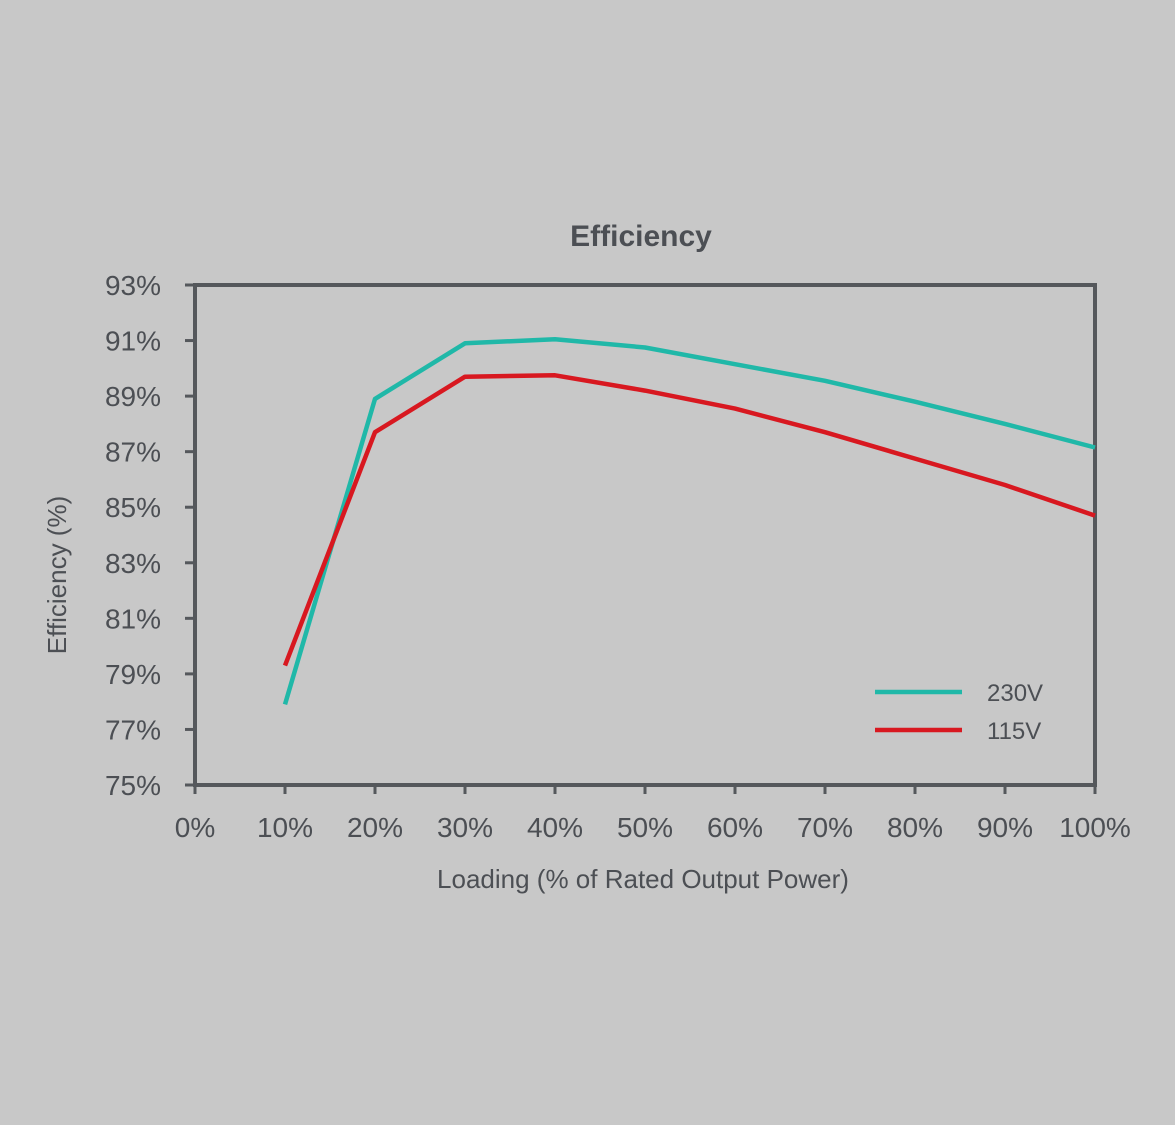  Describe the element at coordinates (735, 827) in the screenshot. I see `x-tick-label: 60%` at that location.